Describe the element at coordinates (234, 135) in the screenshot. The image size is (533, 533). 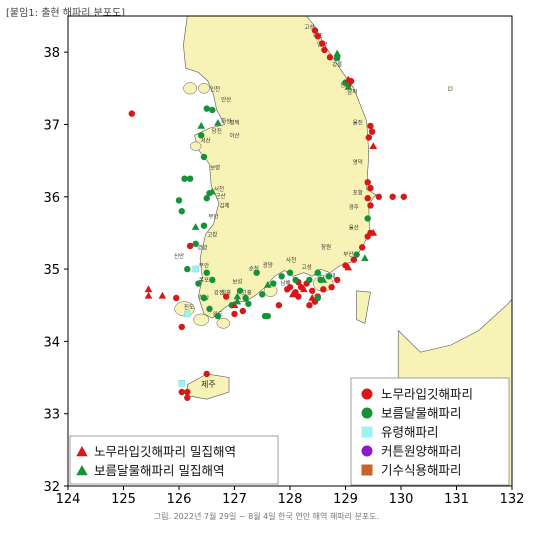
I see `place-label: 아산` at that location.